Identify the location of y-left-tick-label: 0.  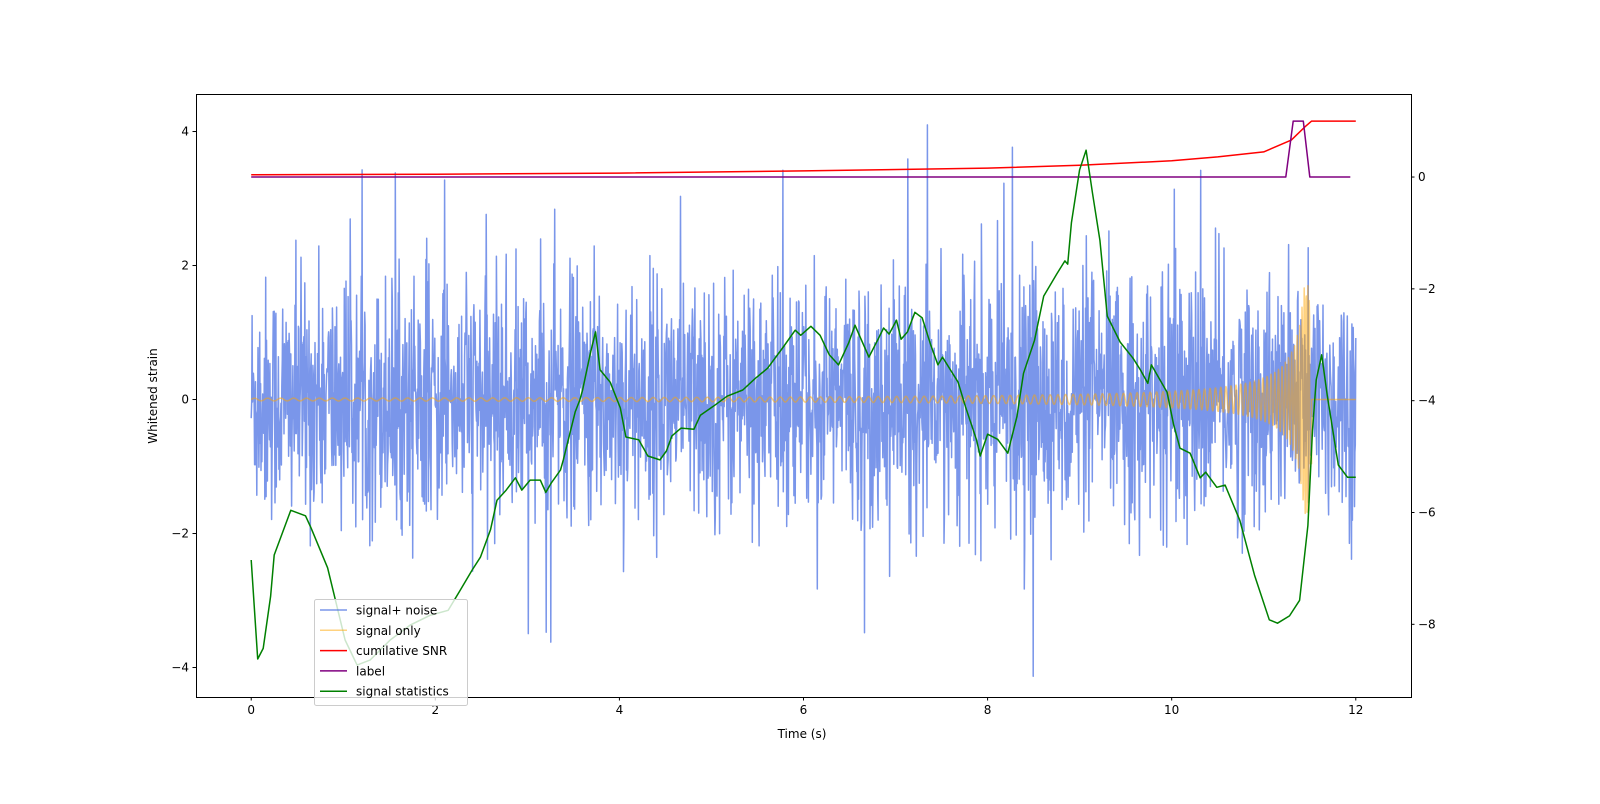
(185, 400).